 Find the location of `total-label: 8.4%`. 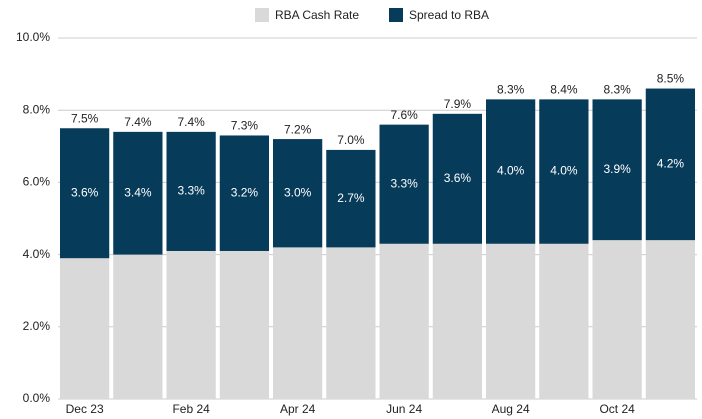

total-label: 8.4% is located at coordinates (564, 90).